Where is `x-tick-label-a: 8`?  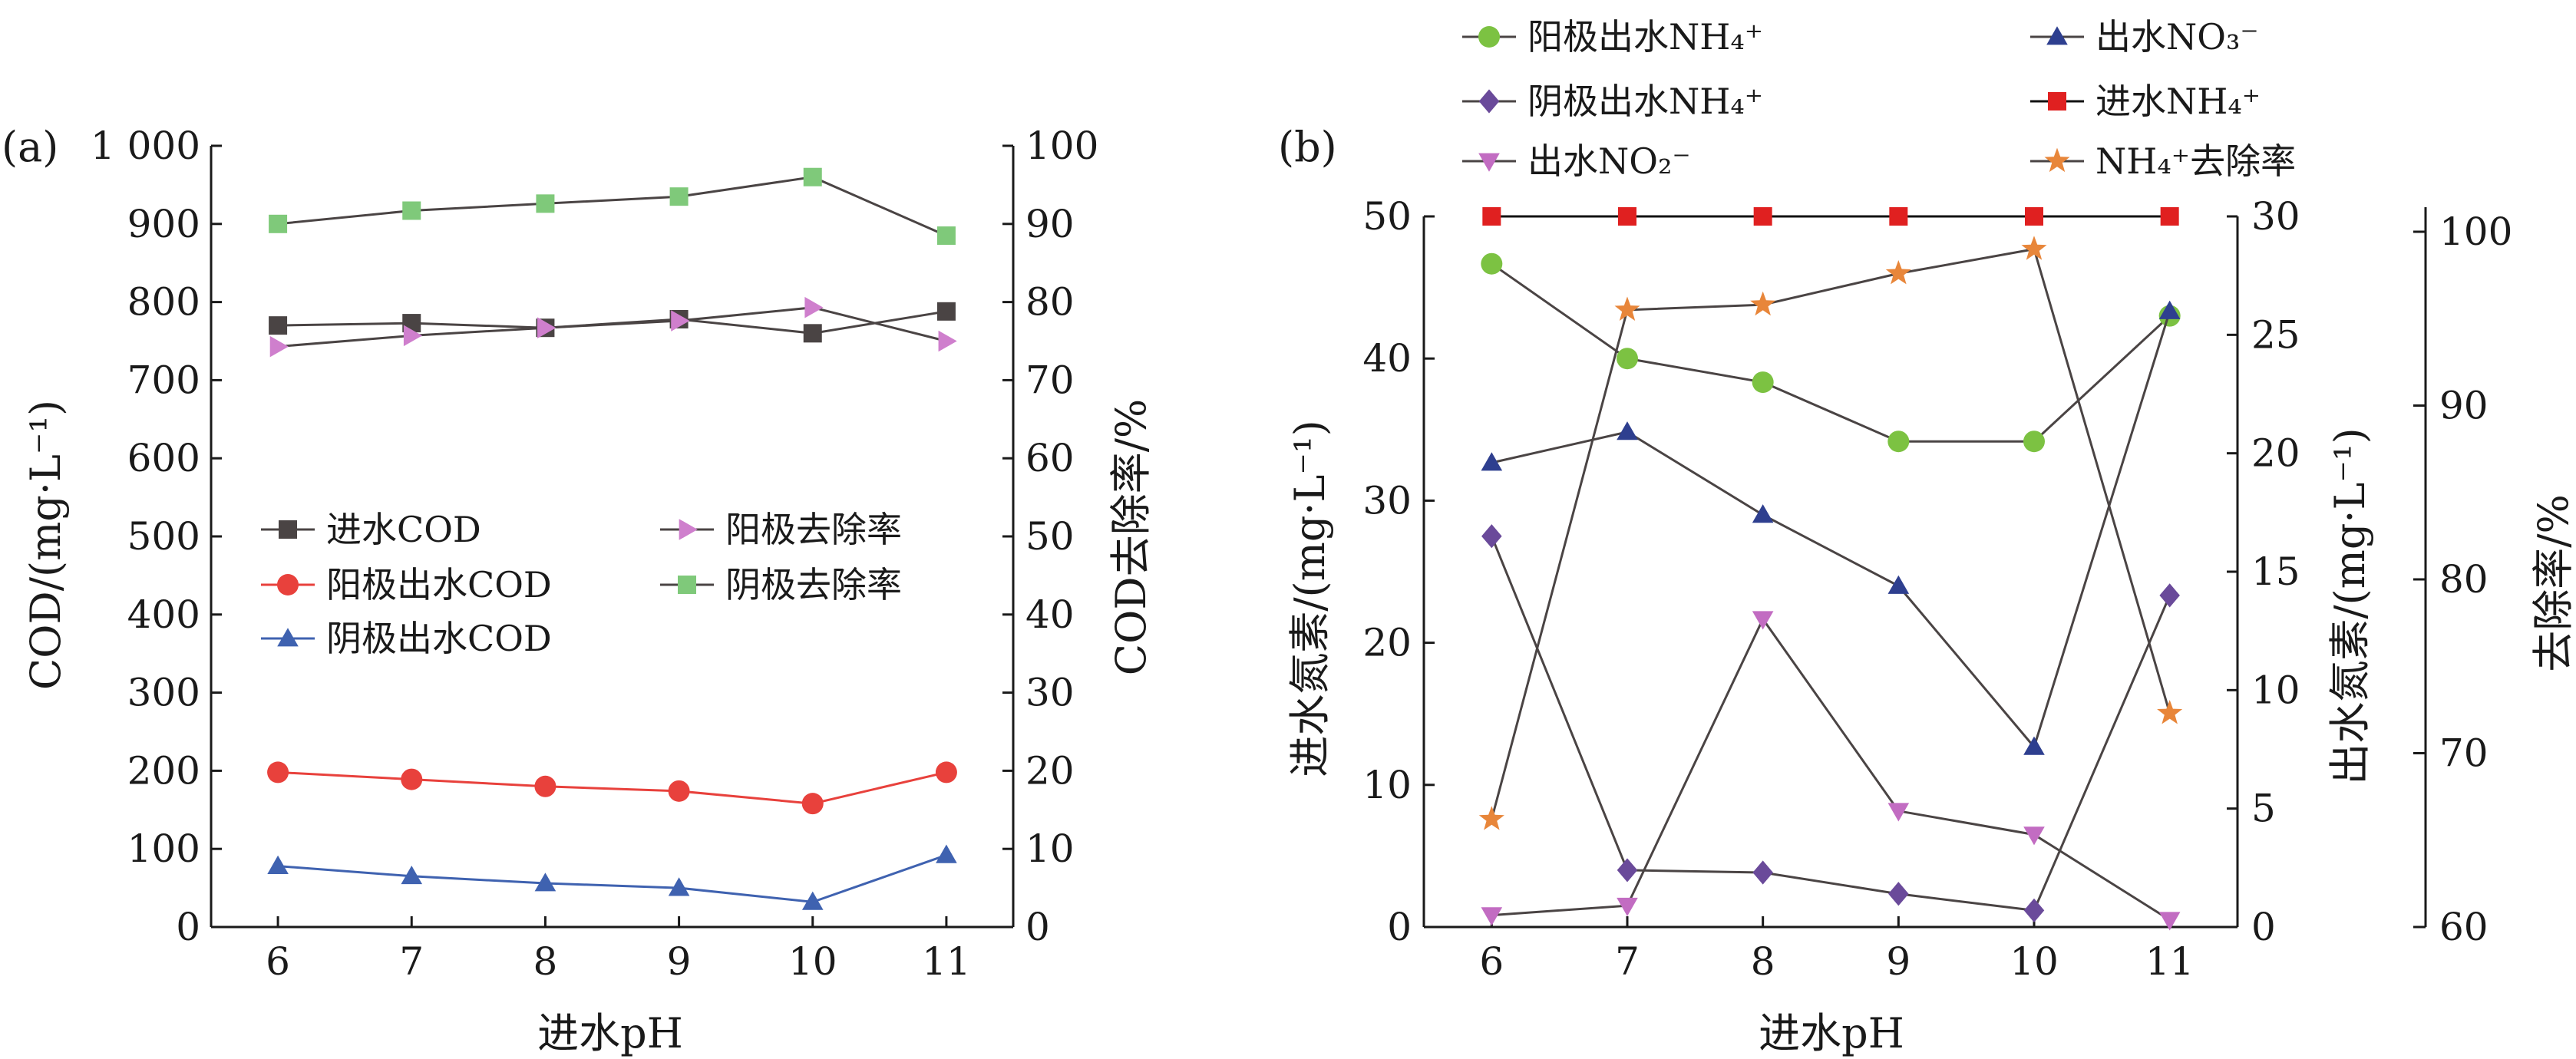
x-tick-label-a: 8 is located at coordinates (545, 961).